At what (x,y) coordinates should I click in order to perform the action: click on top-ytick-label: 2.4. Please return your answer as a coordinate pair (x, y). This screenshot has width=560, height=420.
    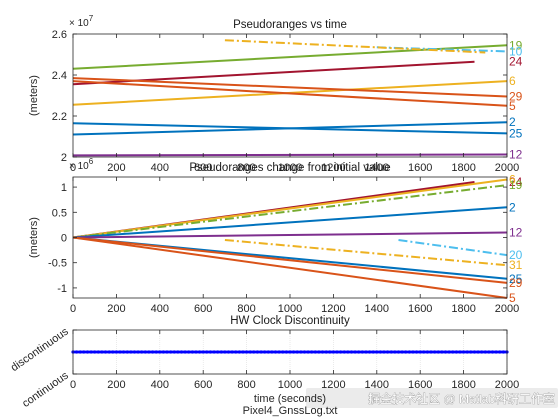
    Looking at the image, I should click on (59, 76).